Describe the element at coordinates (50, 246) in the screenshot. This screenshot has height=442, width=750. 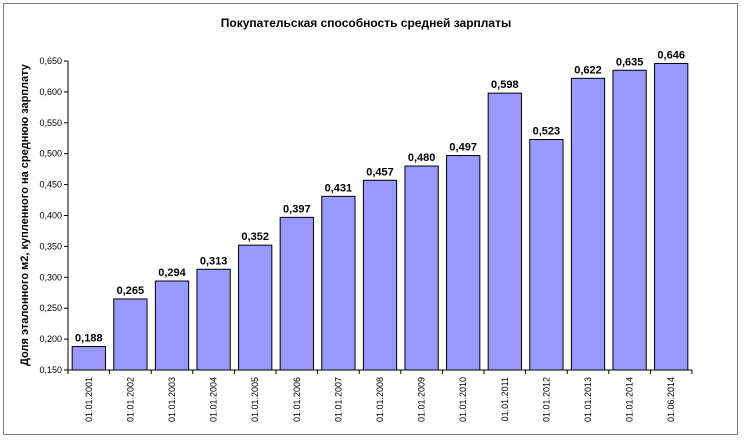
I see `y-tick-label: 0,350` at that location.